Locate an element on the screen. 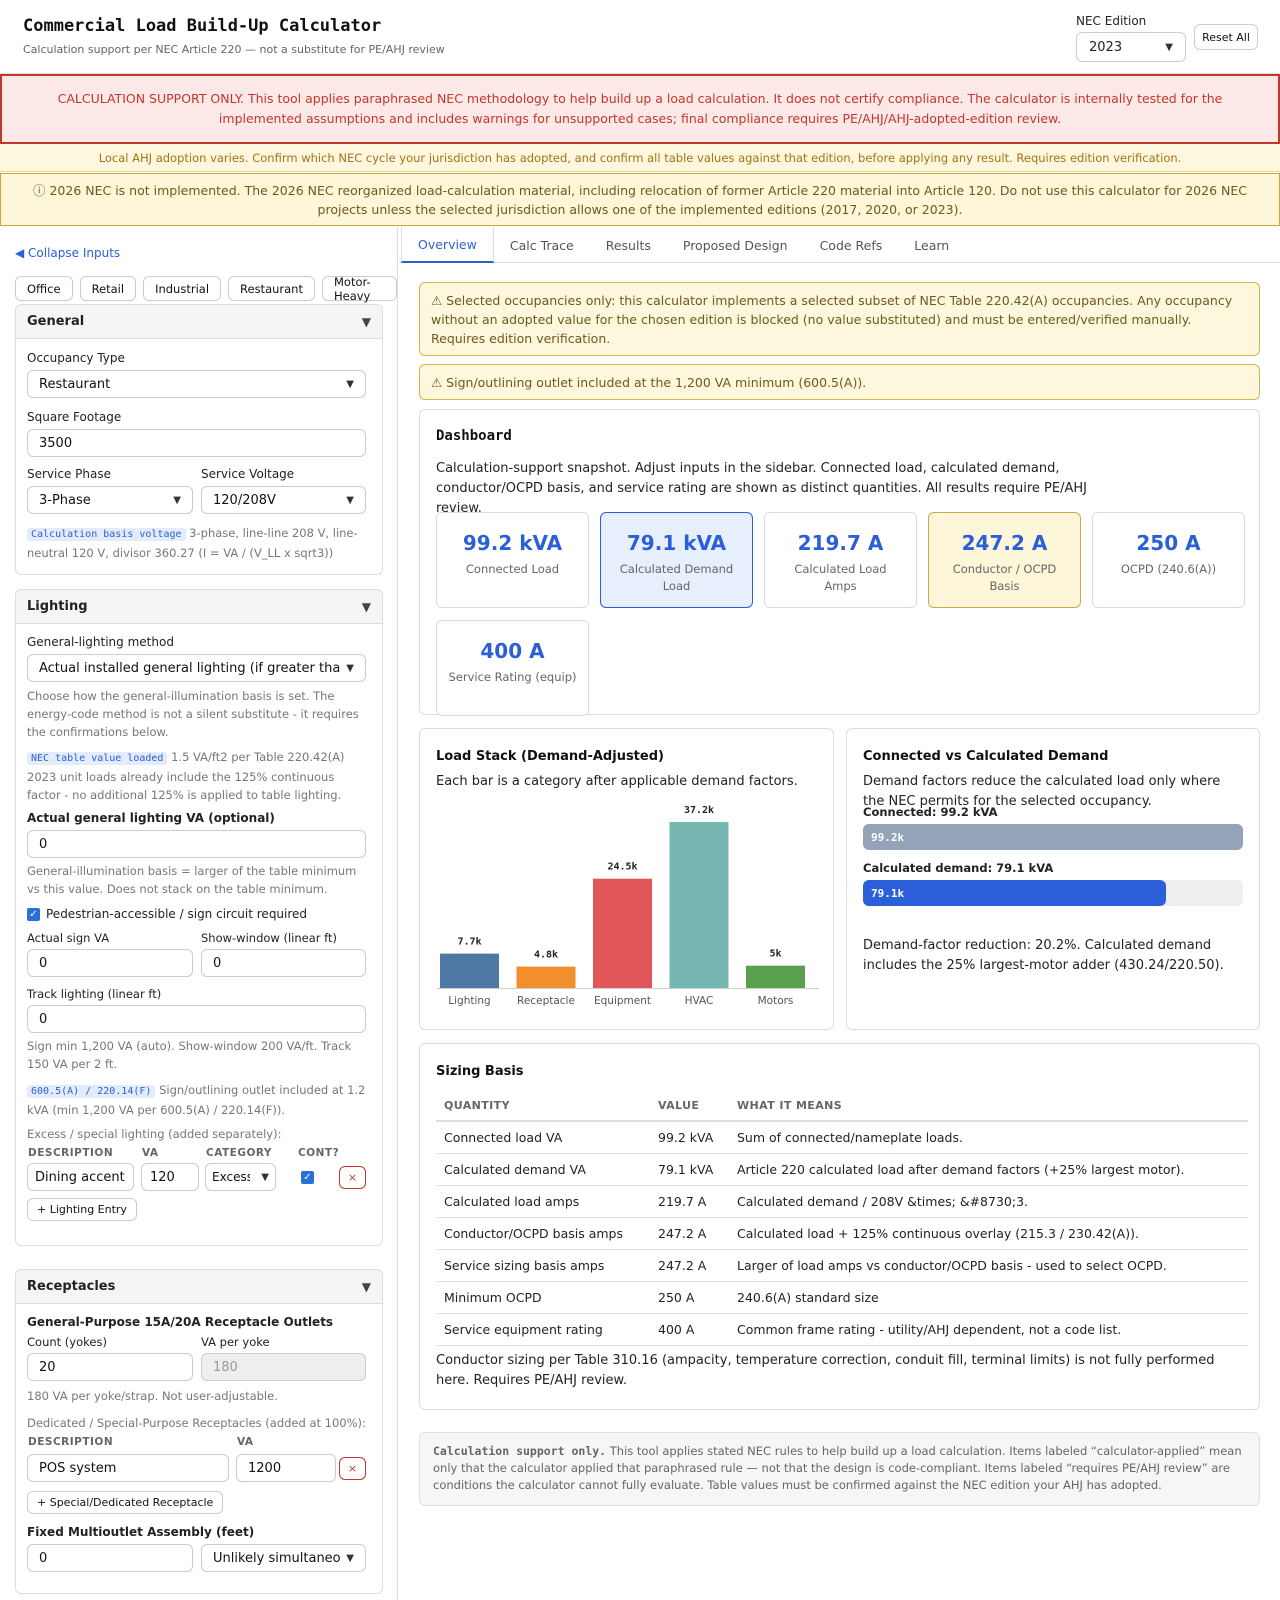 This screenshot has width=1280, height=1600. metric-value: 79.1 kVA is located at coordinates (676, 543).